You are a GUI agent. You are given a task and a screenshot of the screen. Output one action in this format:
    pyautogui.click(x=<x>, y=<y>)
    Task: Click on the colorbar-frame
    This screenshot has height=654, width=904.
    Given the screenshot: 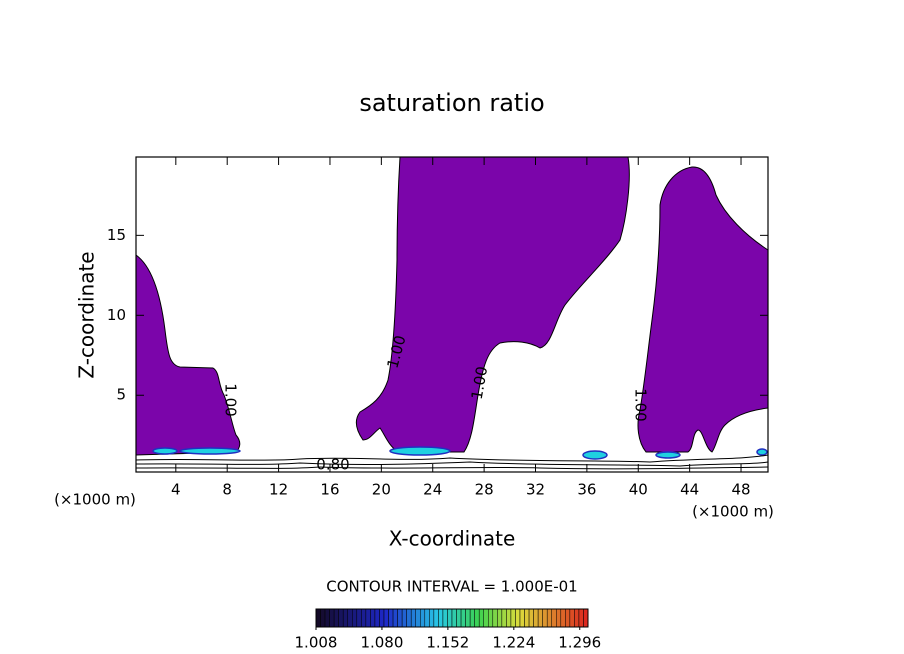 What is the action you would take?
    pyautogui.click(x=452, y=618)
    